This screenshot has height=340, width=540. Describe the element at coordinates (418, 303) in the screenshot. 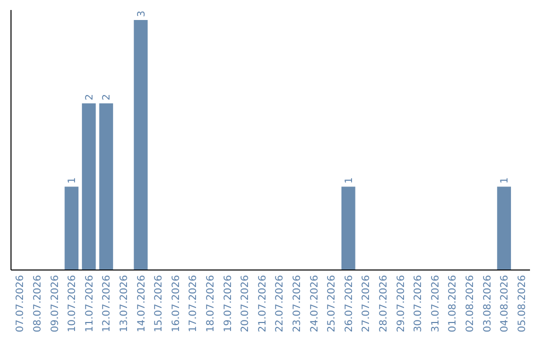

I see `x-tick-label: 30.07.2026` at that location.